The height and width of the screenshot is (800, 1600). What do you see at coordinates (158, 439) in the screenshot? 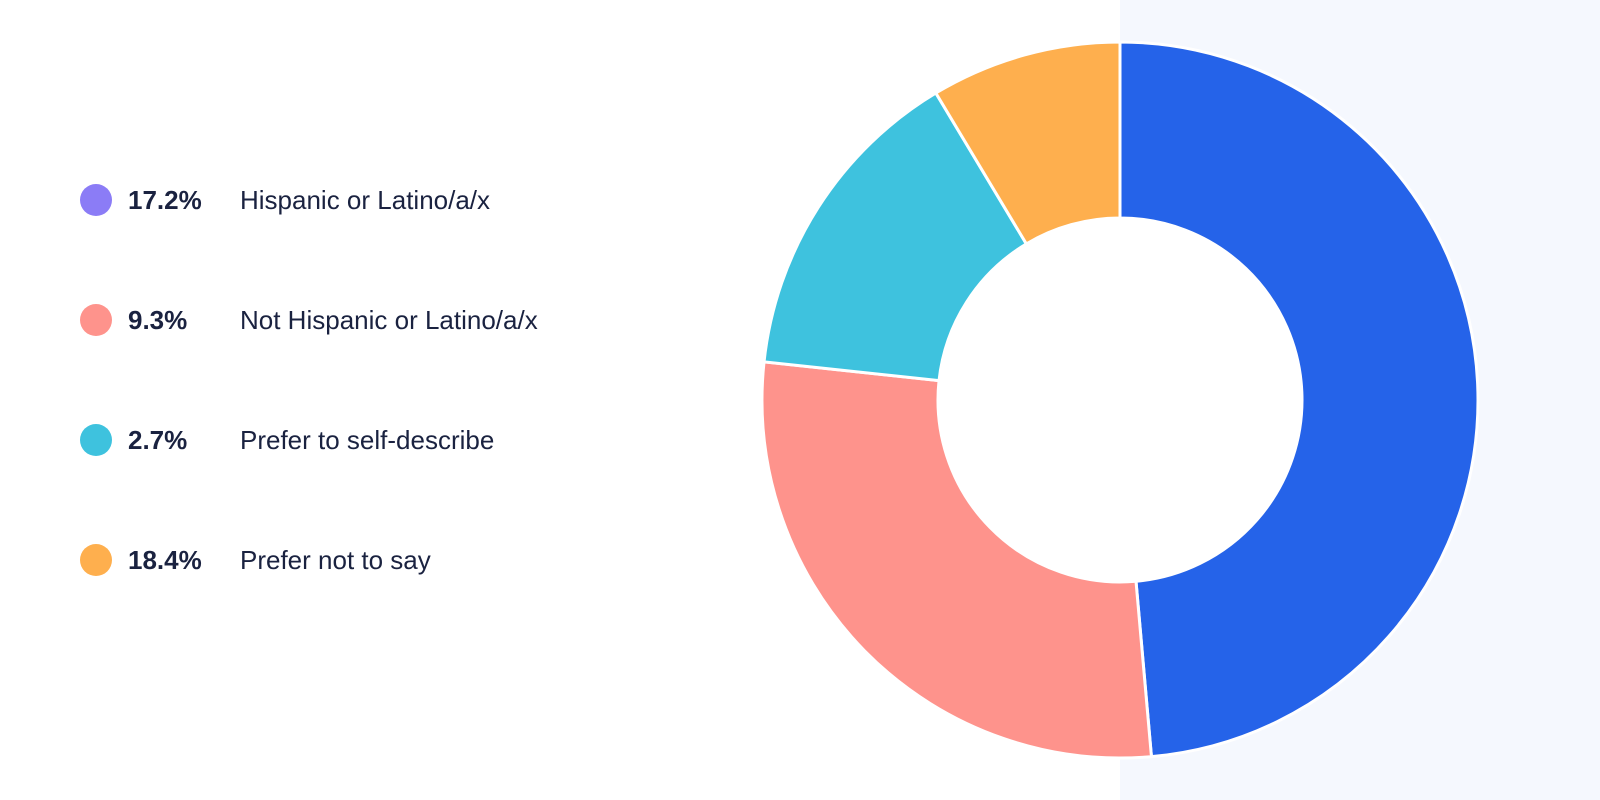
I see `legend-value-self-describe: 2.7%` at bounding box center [158, 439].